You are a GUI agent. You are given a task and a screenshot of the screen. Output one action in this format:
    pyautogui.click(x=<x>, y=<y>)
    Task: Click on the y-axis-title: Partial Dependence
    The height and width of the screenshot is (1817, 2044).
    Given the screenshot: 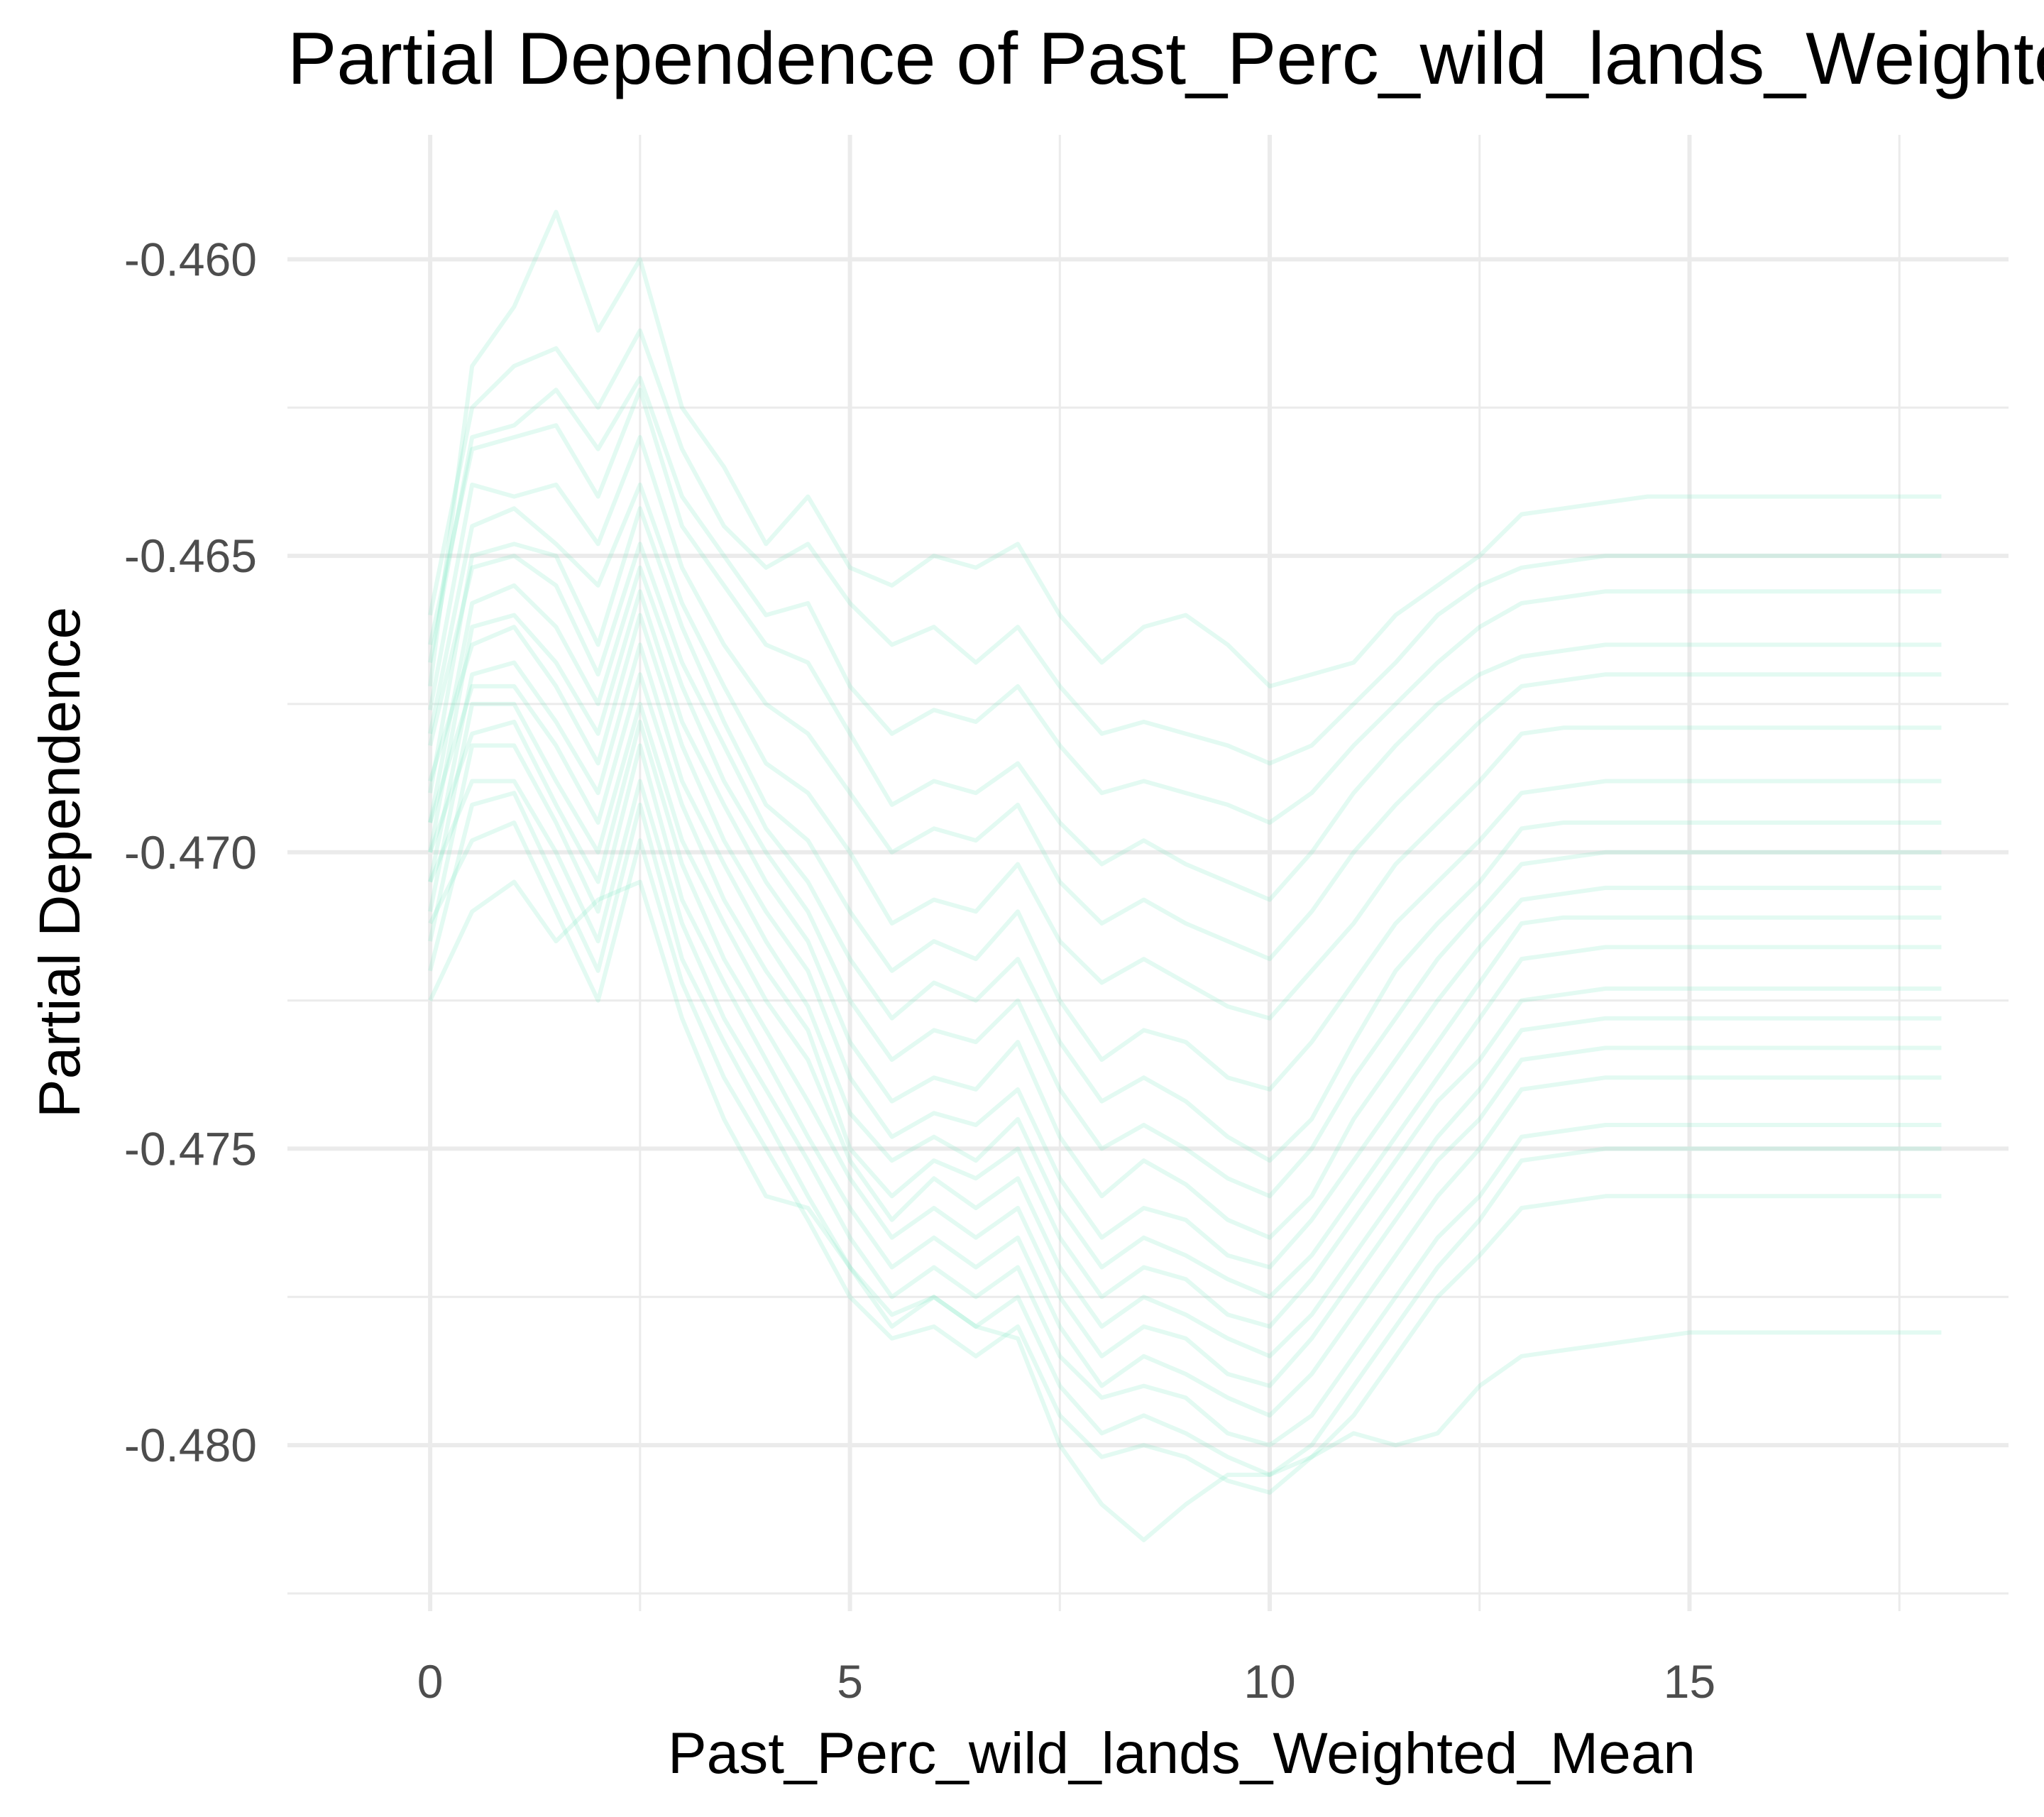 What is the action you would take?
    pyautogui.click(x=60, y=862)
    